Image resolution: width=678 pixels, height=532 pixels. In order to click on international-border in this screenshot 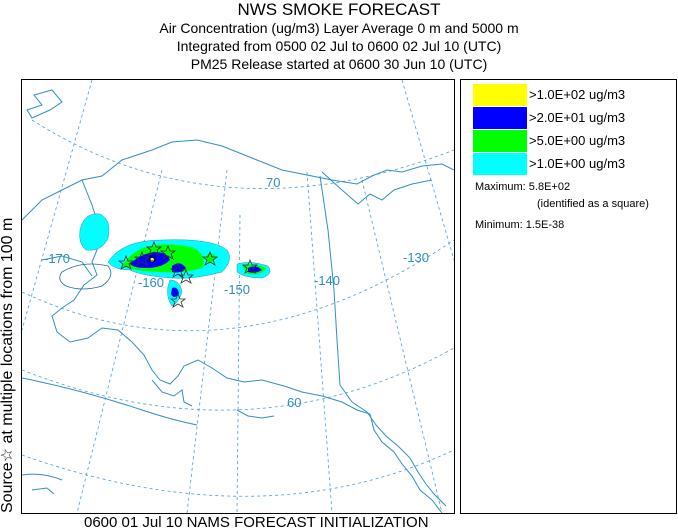, I will do `click(336, 289)`.